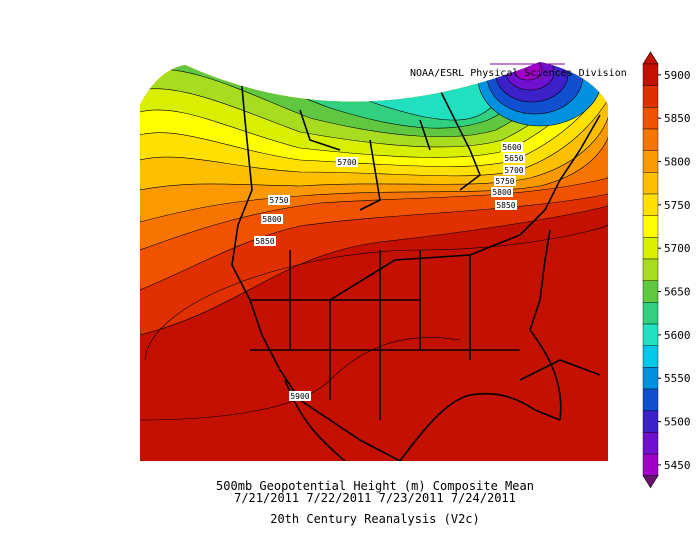 The width and height of the screenshot is (700, 541). What do you see at coordinates (677, 465) in the screenshot?
I see `colorbar-label: 5450` at bounding box center [677, 465].